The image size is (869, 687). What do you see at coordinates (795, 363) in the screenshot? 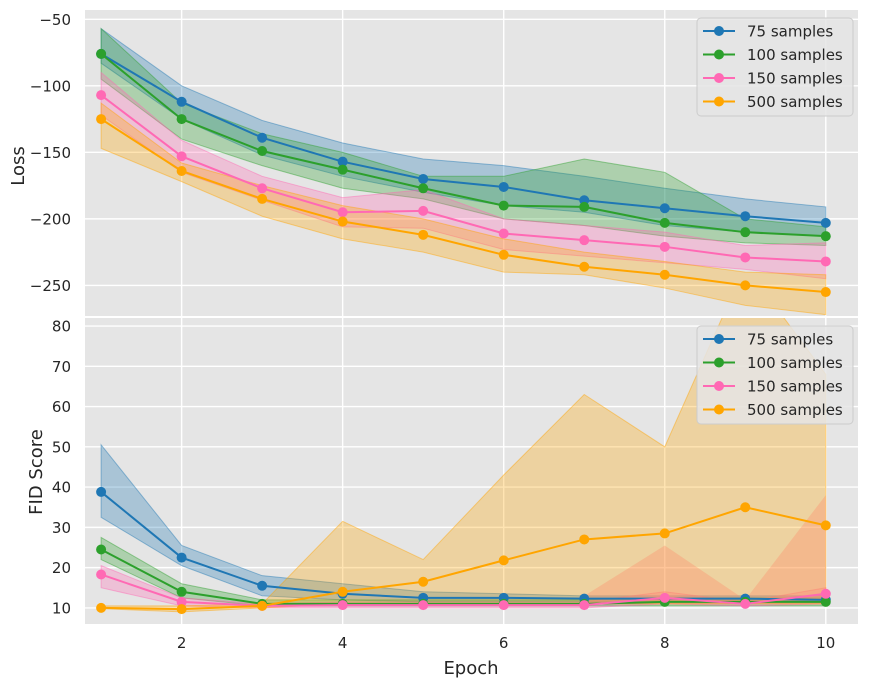
I see `legend-label: 100 samples` at bounding box center [795, 363].